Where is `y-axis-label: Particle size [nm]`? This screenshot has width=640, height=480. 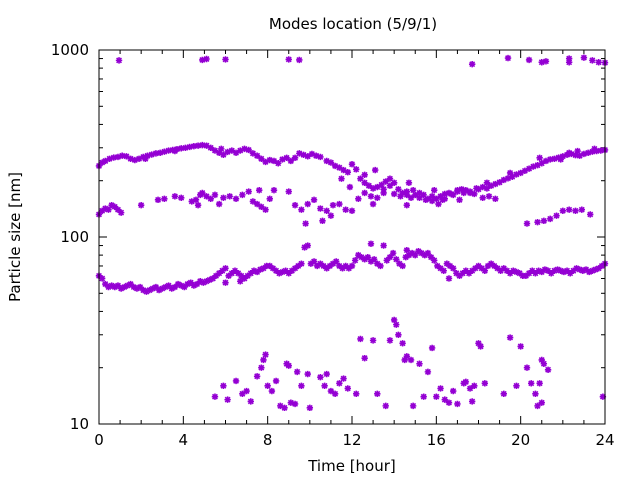
y-axis-label: Particle size [nm] is located at coordinates (15, 237).